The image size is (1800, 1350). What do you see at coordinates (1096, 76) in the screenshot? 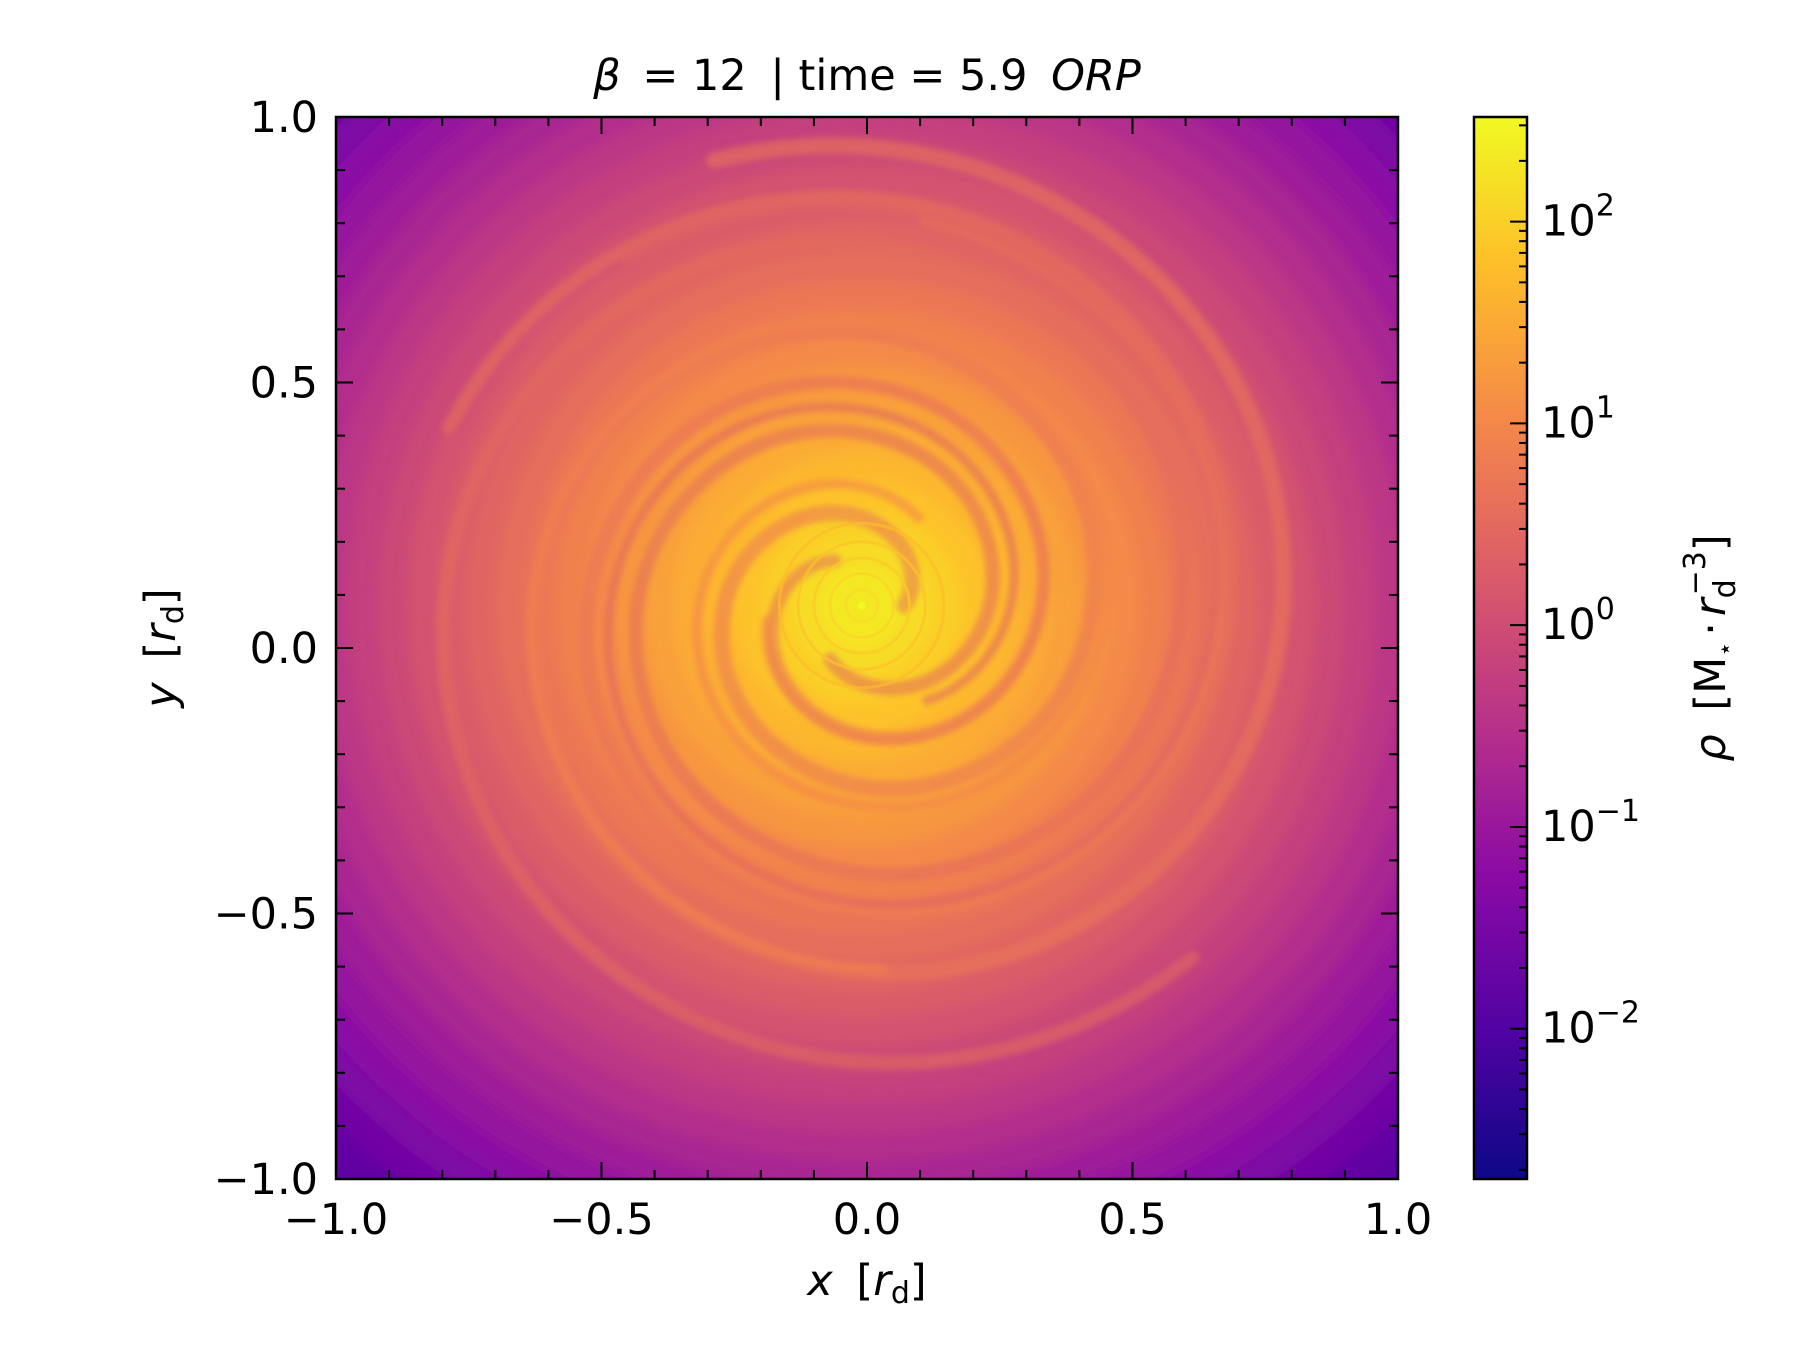
I see `title-time-unit: ORP` at bounding box center [1096, 76].